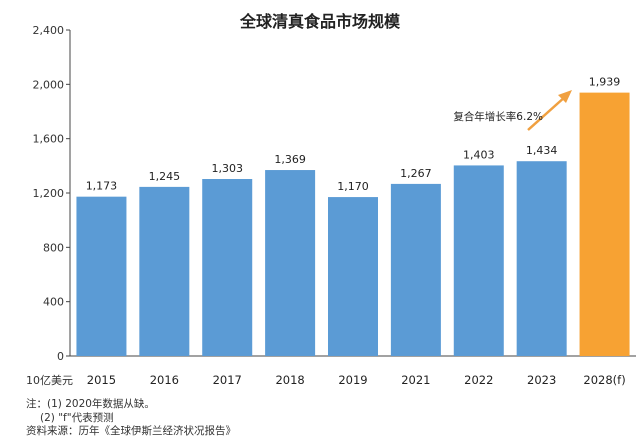 This screenshot has width=640, height=444. I want to click on chart-title: 全球清真食品市场规模, so click(319, 21).